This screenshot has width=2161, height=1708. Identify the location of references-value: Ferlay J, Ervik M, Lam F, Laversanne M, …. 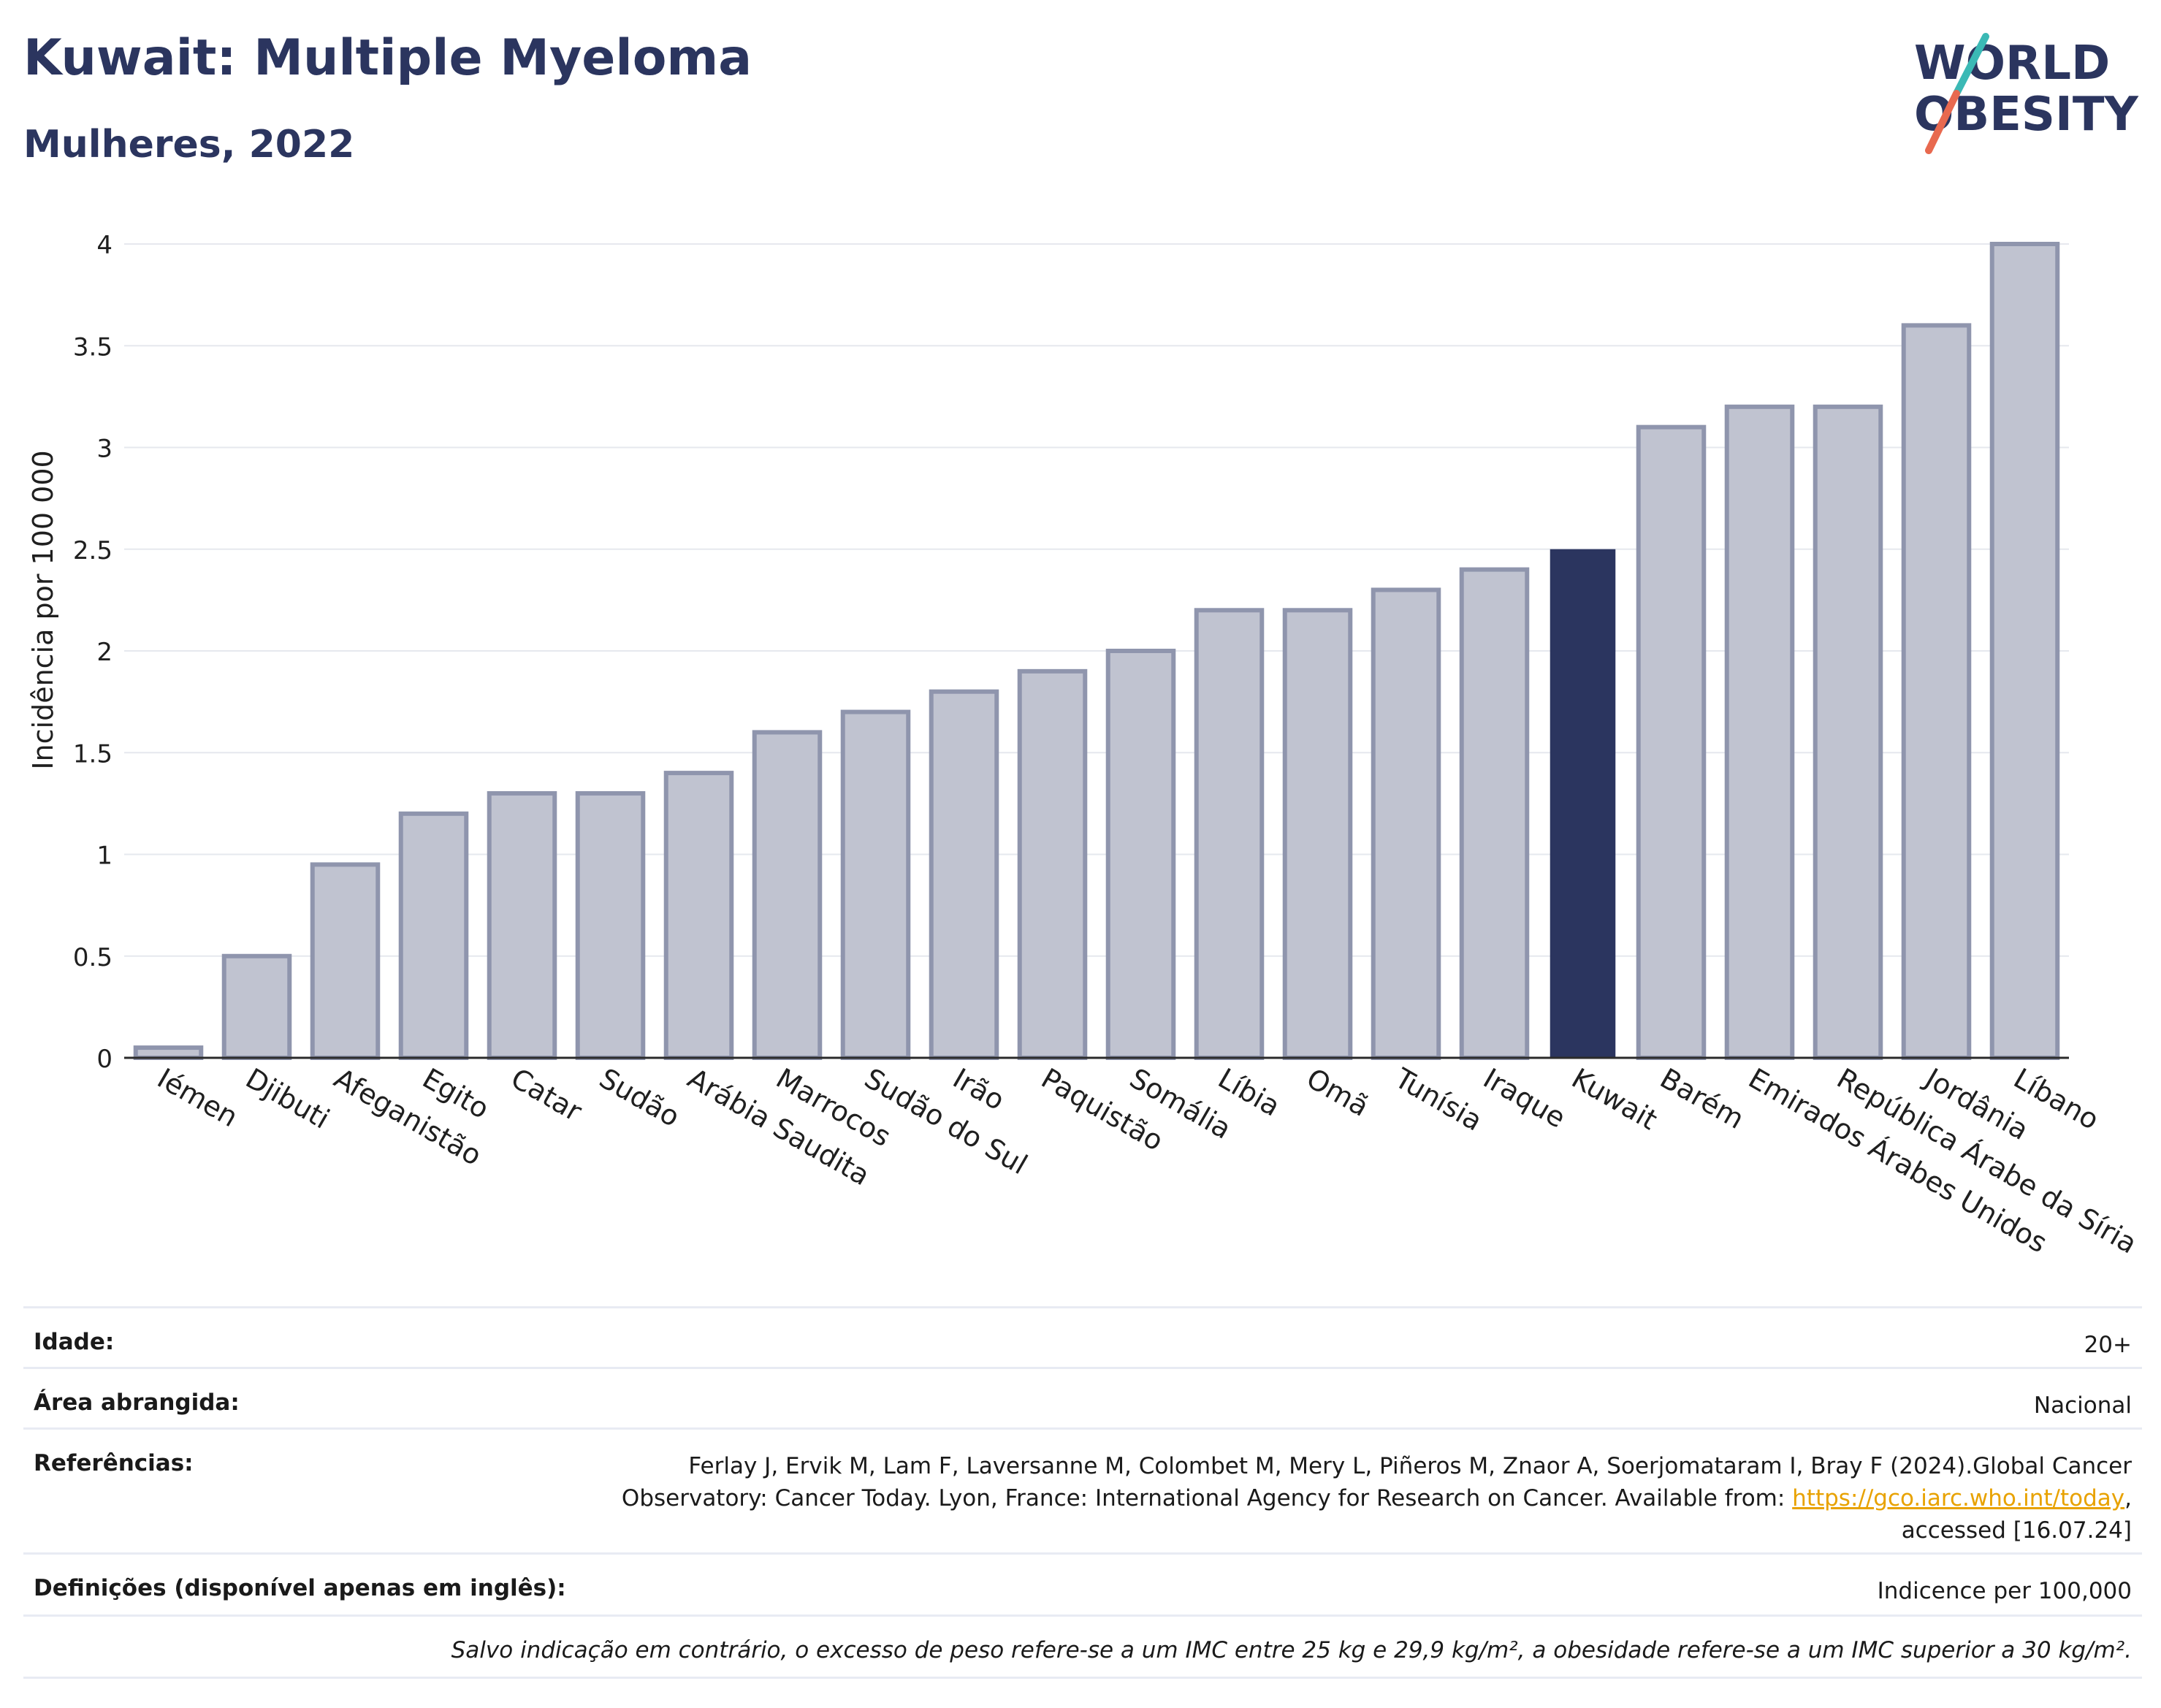
(1365, 1499).